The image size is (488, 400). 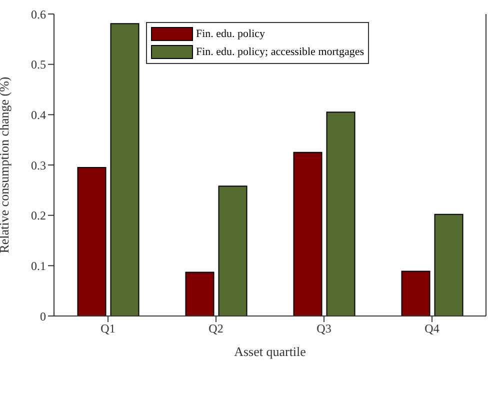 What do you see at coordinates (38, 14) in the screenshot?
I see `y-tick-label: 0.6` at bounding box center [38, 14].